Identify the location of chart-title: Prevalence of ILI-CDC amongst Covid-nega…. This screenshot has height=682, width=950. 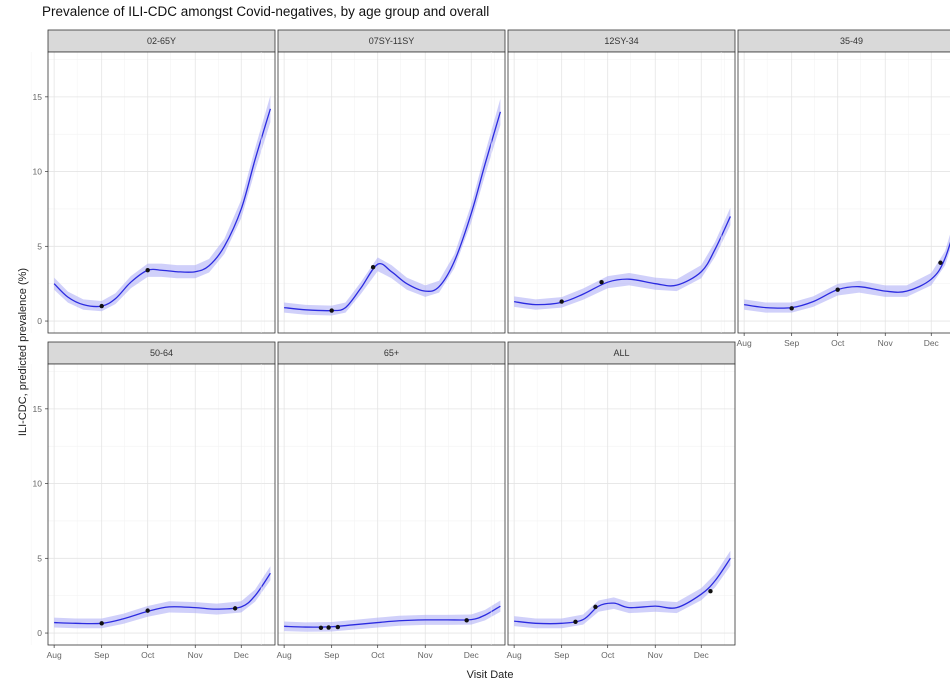
(265, 11).